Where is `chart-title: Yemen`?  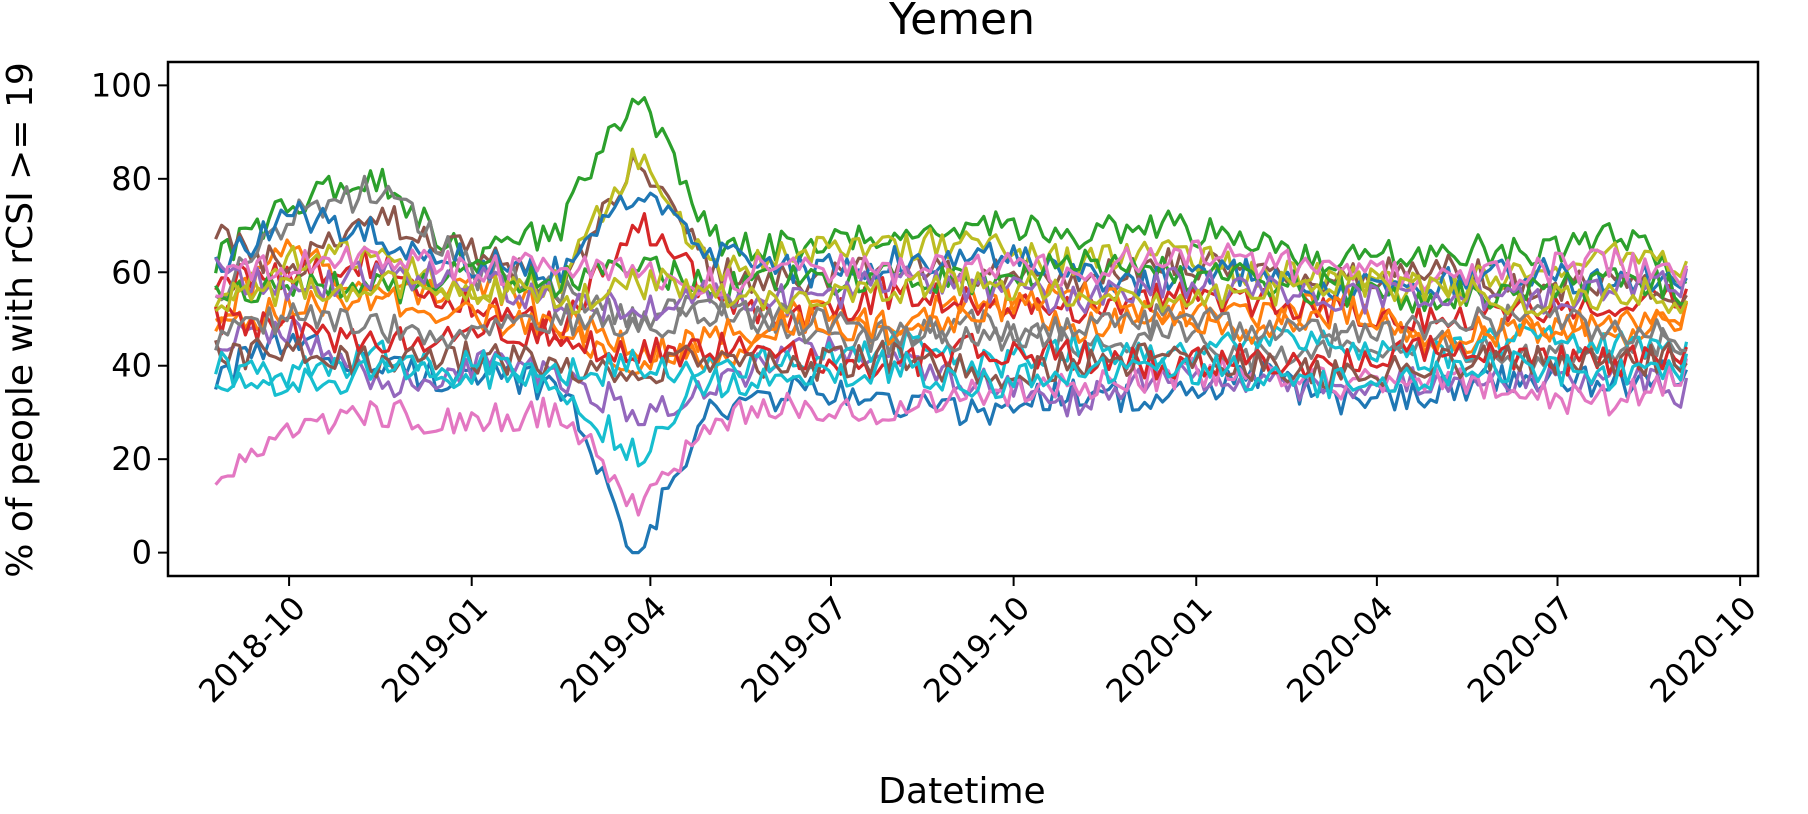
chart-title: Yemen is located at coordinates (961, 22).